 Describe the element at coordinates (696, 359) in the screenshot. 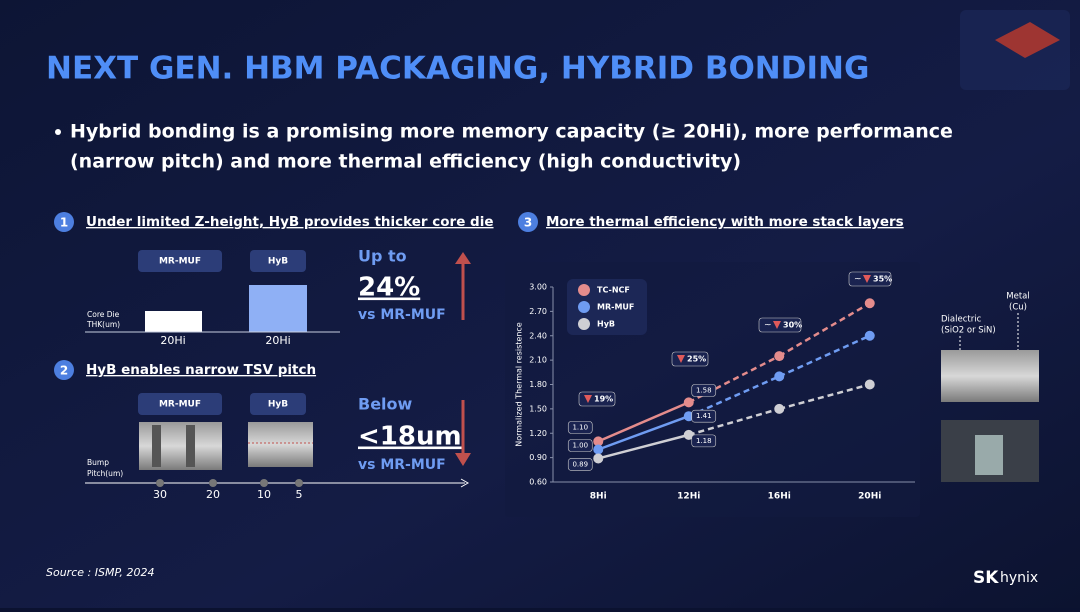

I see `annotation-text: 25%` at that location.